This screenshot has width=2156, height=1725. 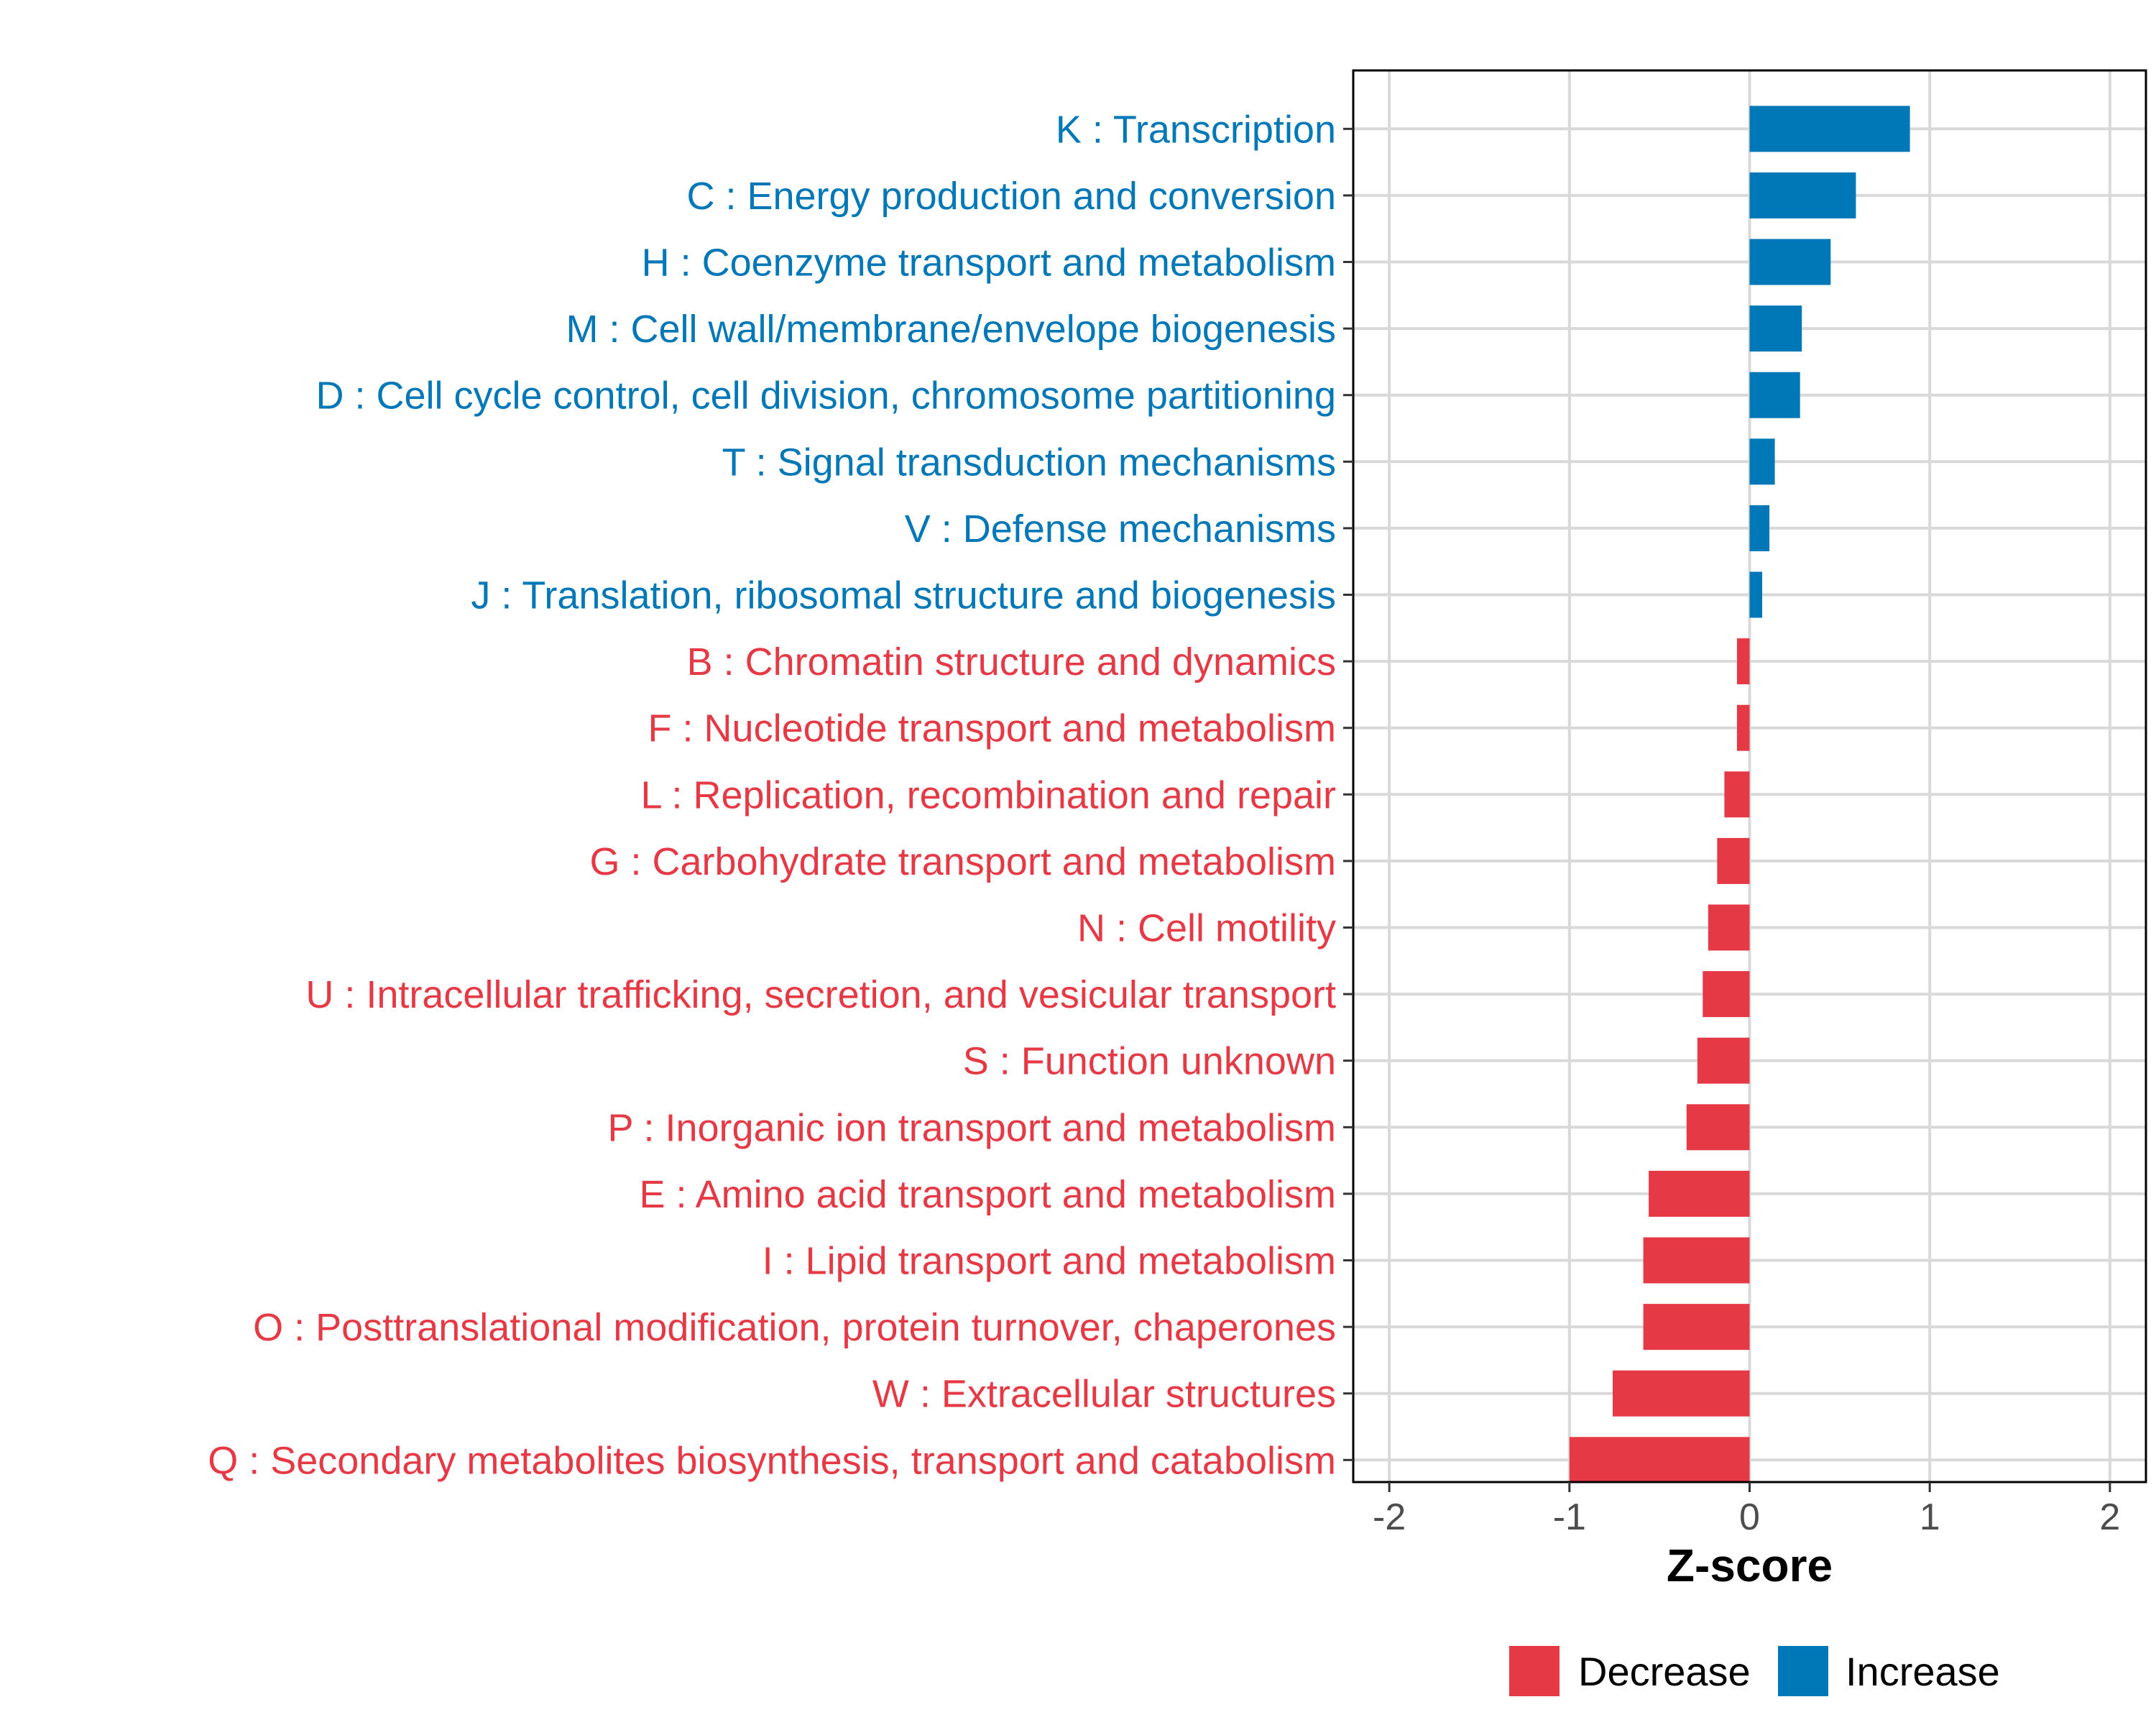 What do you see at coordinates (1665, 1671) in the screenshot?
I see `legend-label-decrease: Decrease` at bounding box center [1665, 1671].